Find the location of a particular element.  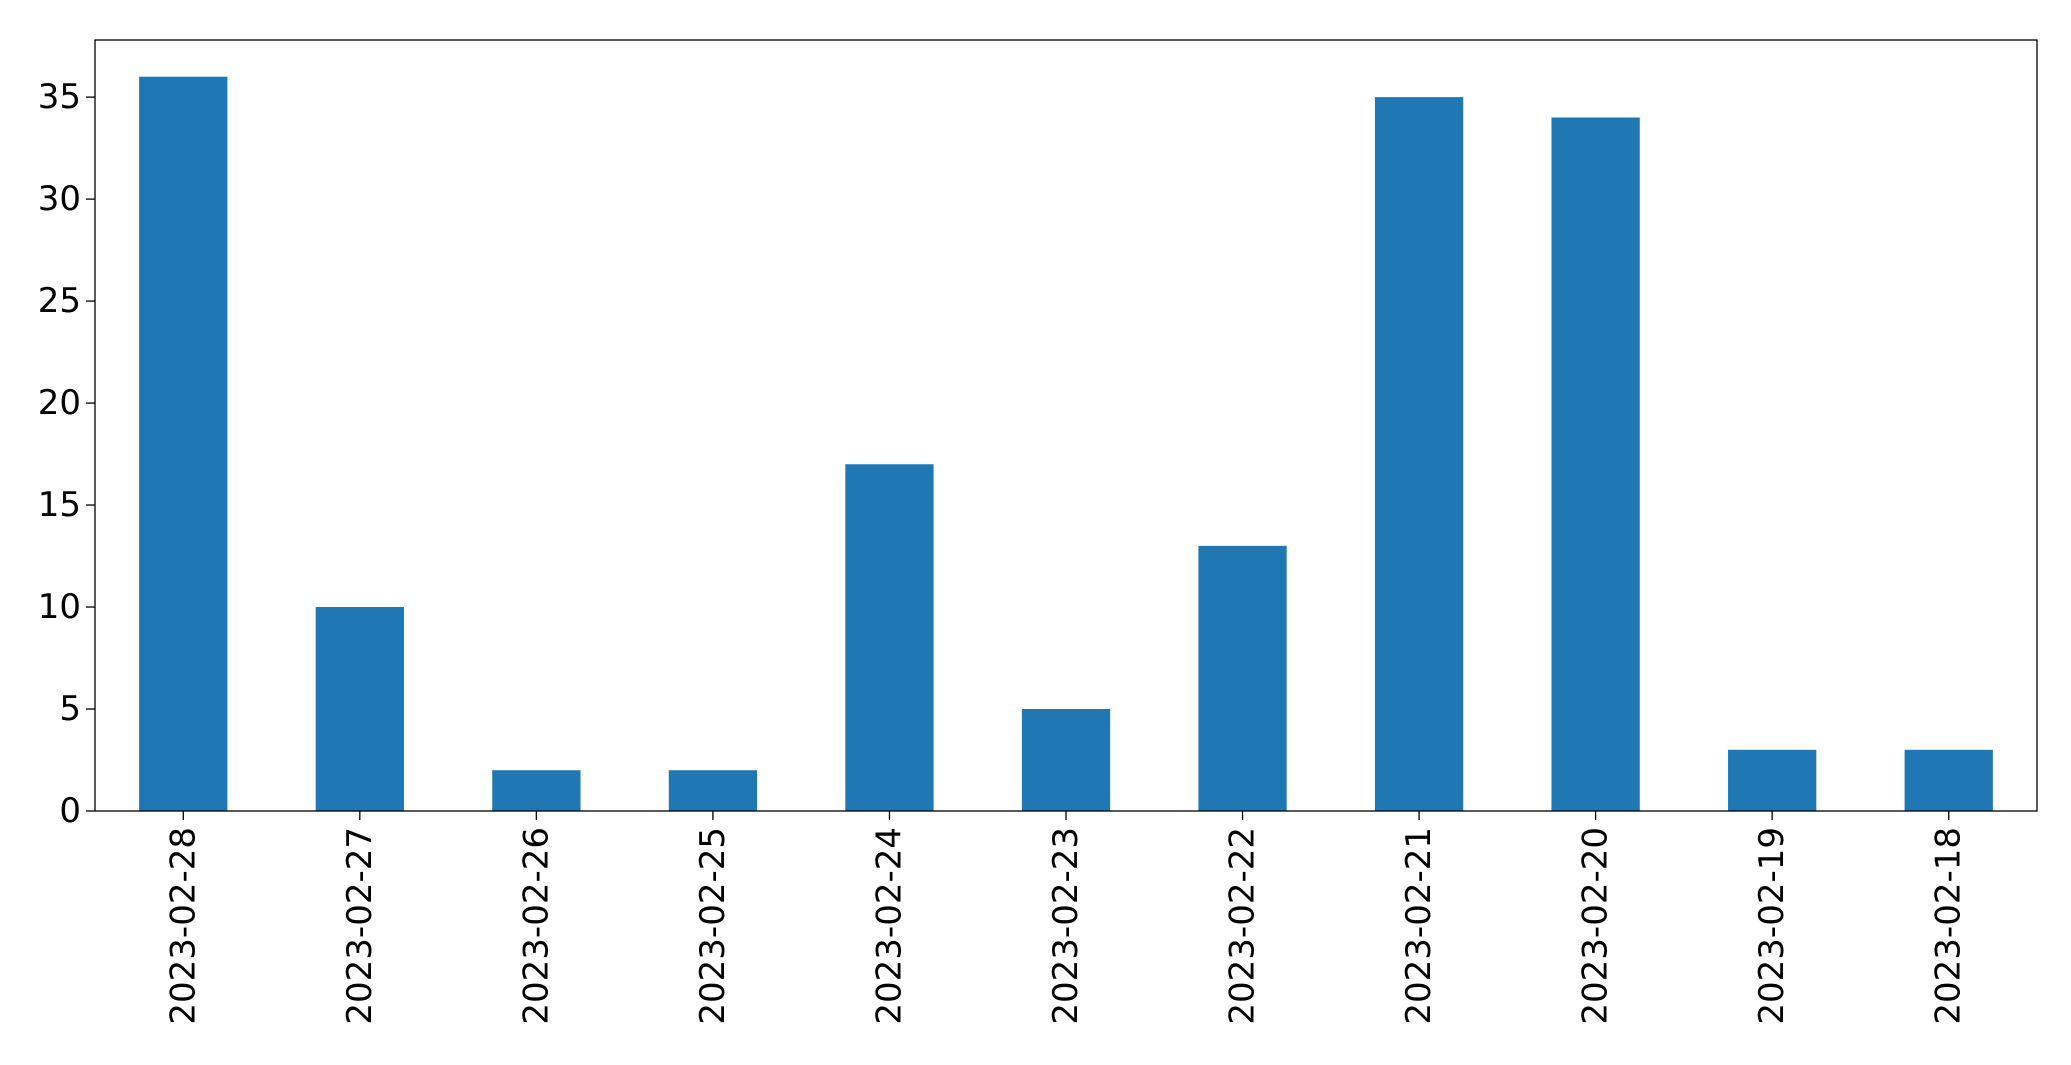

x-tick-label: 2023-02-26 is located at coordinates (536, 926).